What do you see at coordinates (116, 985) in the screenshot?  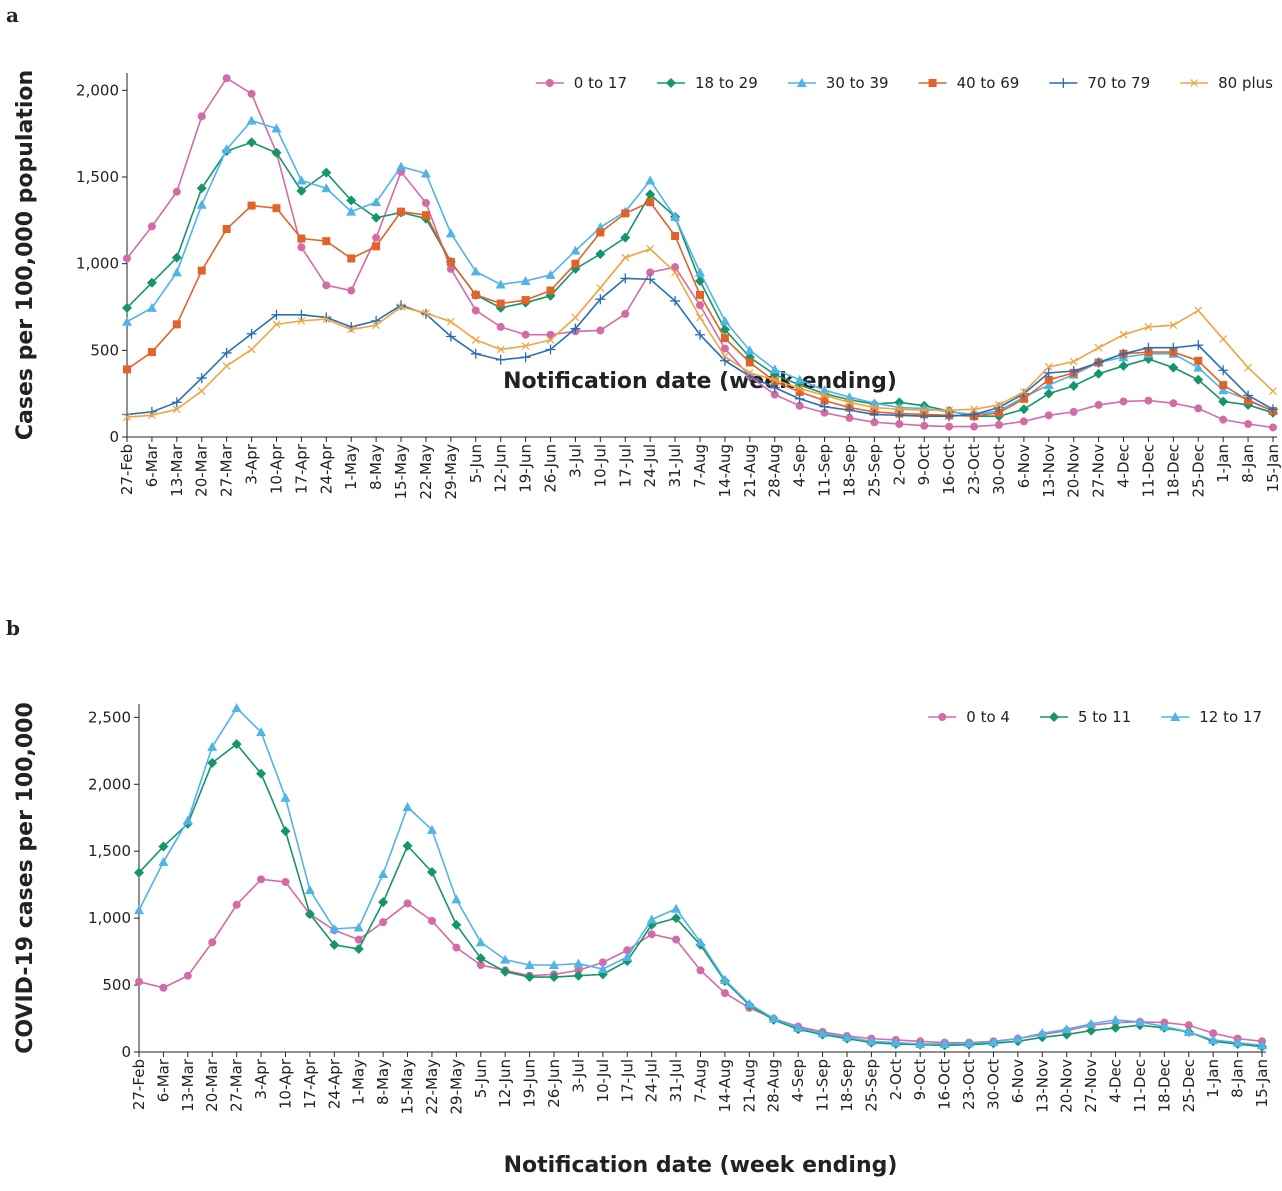 I see `y-tick-label: 500` at bounding box center [116, 985].